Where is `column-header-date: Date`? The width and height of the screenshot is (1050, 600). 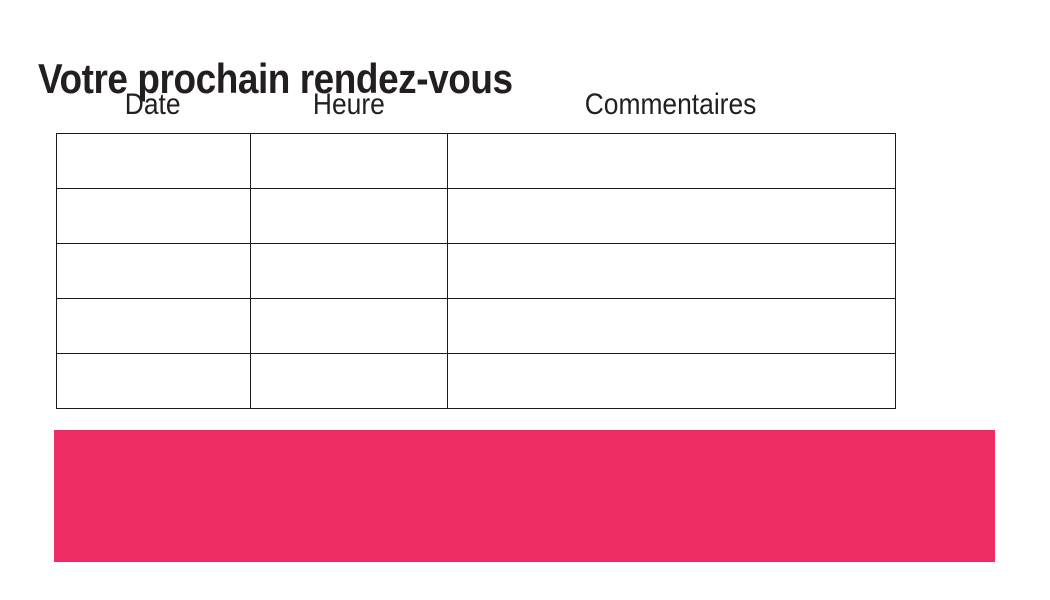 column-header-date: Date is located at coordinates (153, 105).